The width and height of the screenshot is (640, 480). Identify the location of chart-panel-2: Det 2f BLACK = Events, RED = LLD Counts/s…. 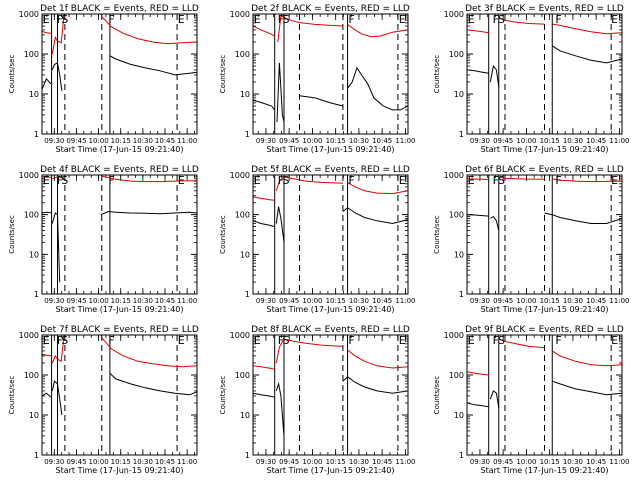
(317, 79).